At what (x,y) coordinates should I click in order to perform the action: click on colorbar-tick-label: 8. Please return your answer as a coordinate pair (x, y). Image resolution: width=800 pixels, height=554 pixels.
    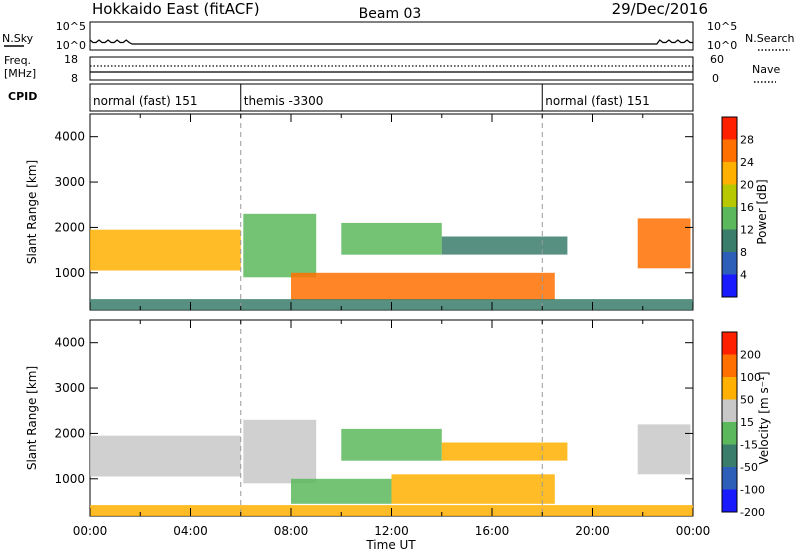
    Looking at the image, I should click on (743, 252).